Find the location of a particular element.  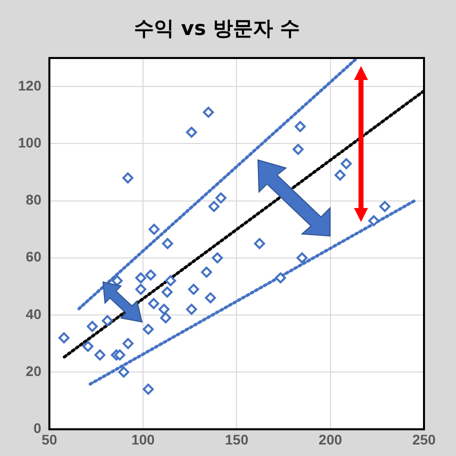

y-tick-label: 0 is located at coordinates (38, 428).